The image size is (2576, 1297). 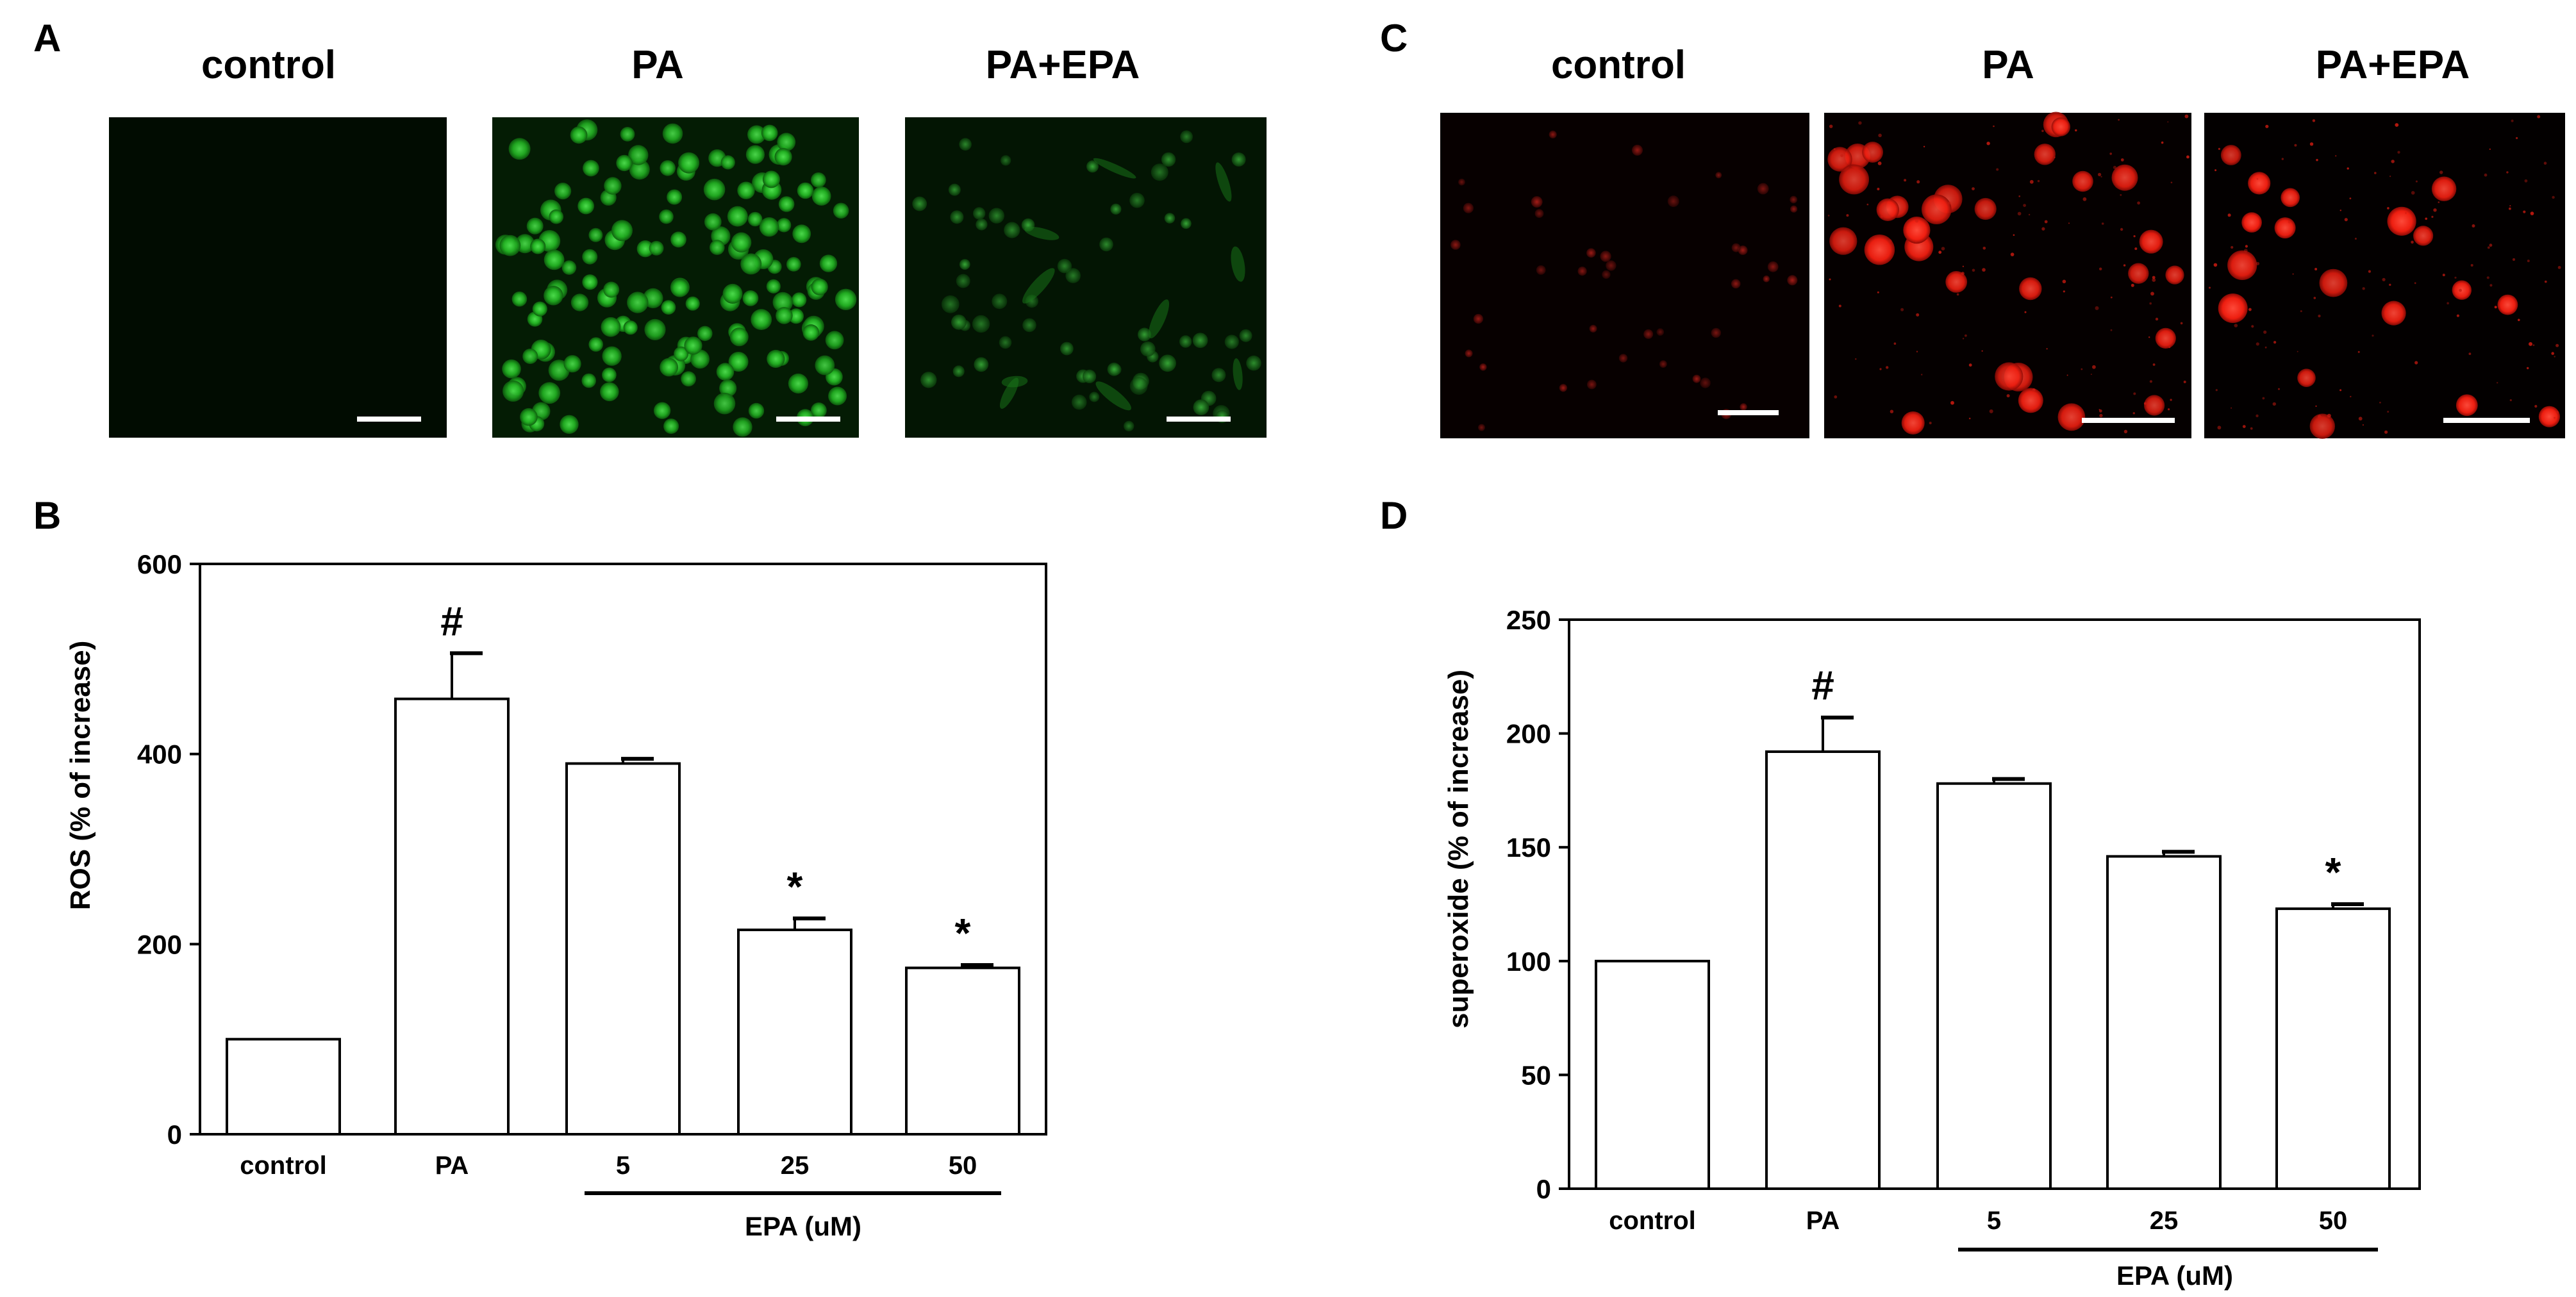 What do you see at coordinates (657, 65) in the screenshot?
I see `green-title-pa: PA` at bounding box center [657, 65].